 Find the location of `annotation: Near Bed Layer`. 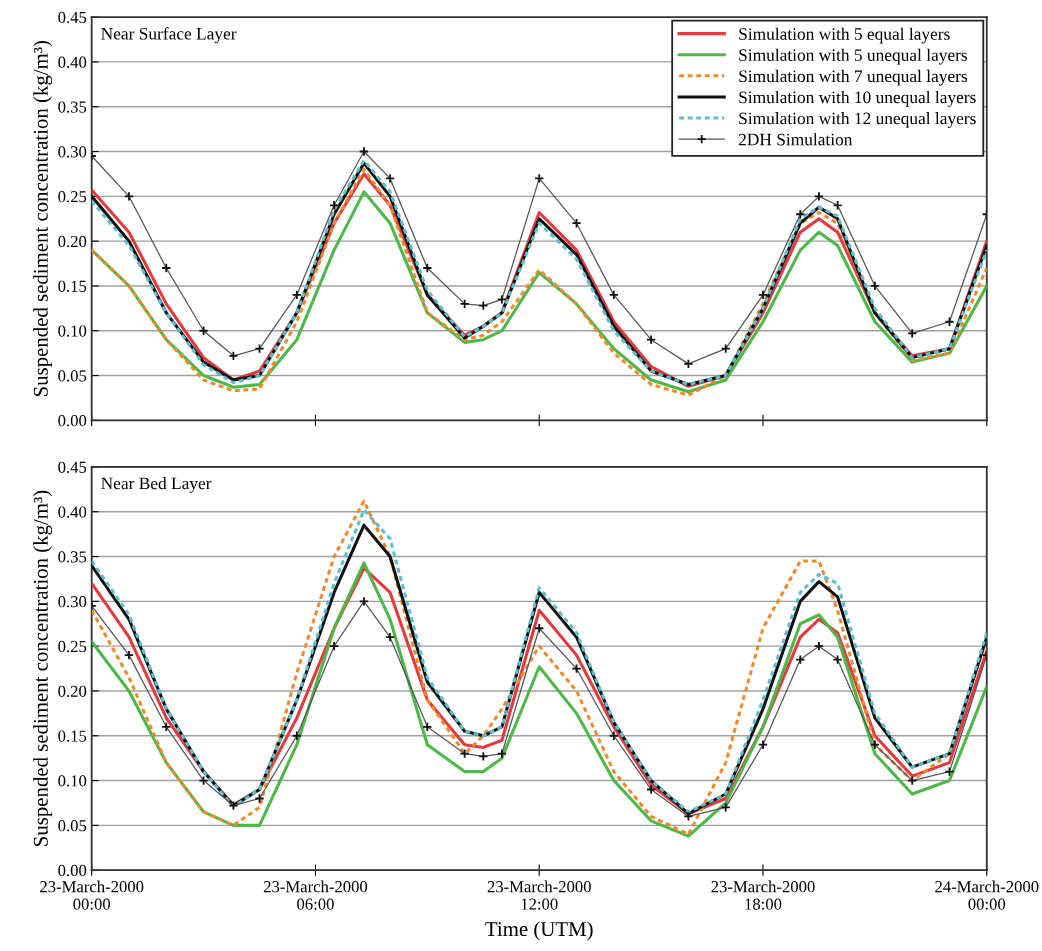

annotation: Near Bed Layer is located at coordinates (156, 485).